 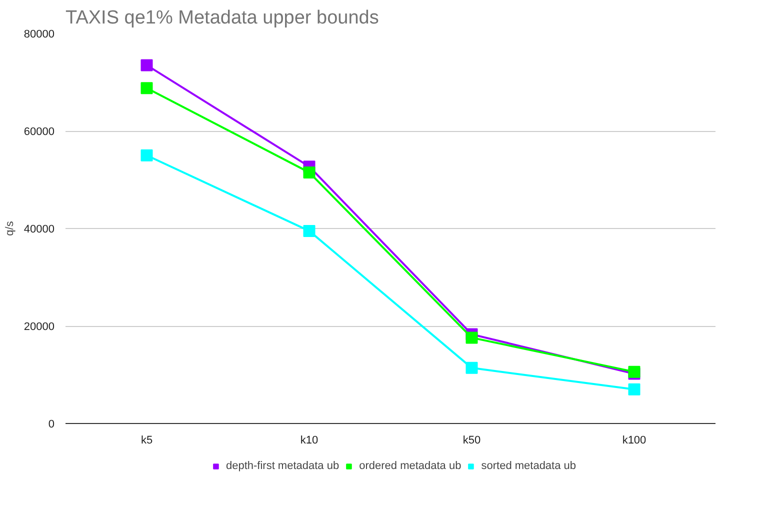 What do you see at coordinates (309, 440) in the screenshot?
I see `x-tick-label: k10` at bounding box center [309, 440].